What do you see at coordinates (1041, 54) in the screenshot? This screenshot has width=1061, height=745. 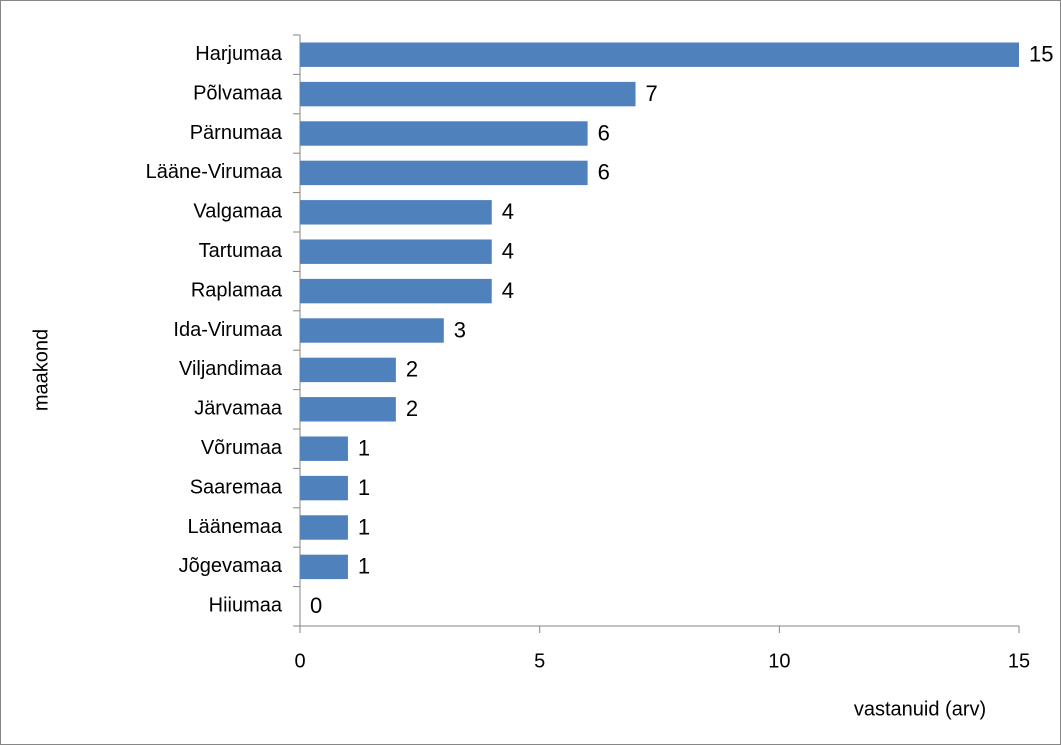 I see `data-label: 15` at bounding box center [1041, 54].